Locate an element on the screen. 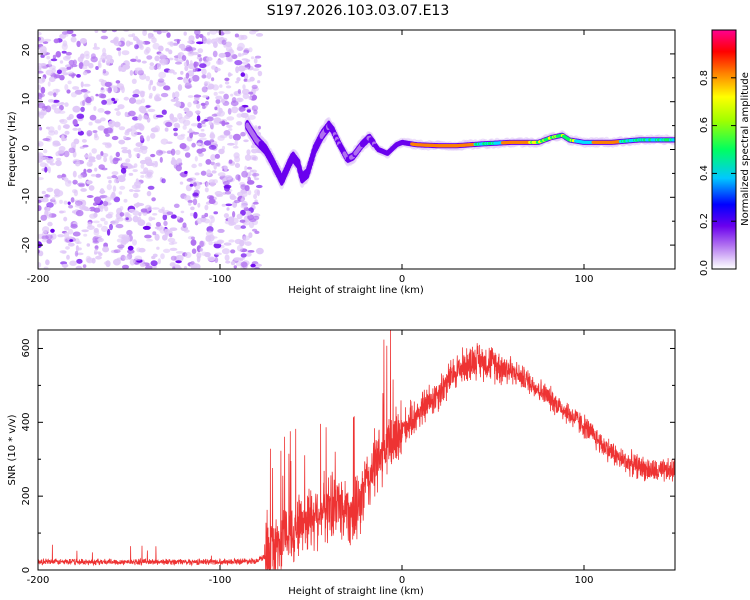  spec-xtick-label-2: -100 is located at coordinates (220, 279).